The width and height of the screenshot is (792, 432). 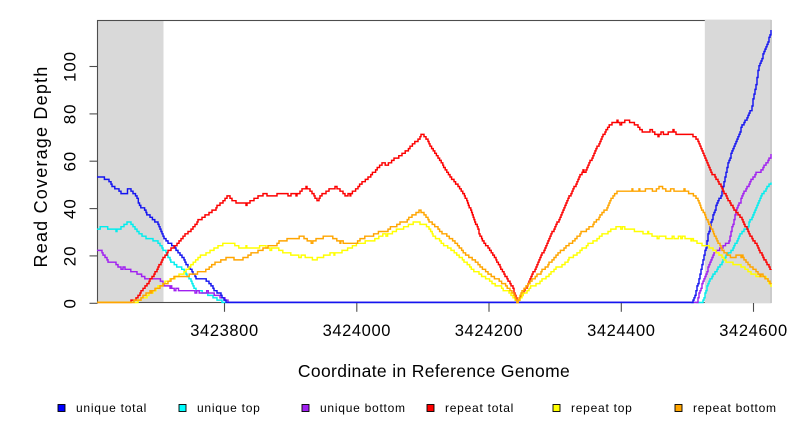 I want to click on svg-text: 3423800, so click(x=224, y=331).